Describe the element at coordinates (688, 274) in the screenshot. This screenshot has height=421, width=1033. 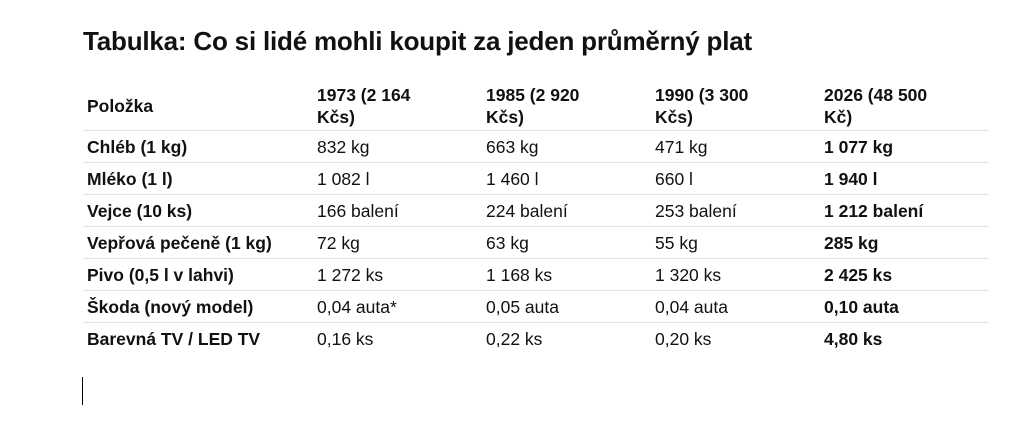
I see `table-cell: 1 320 ks` at that location.